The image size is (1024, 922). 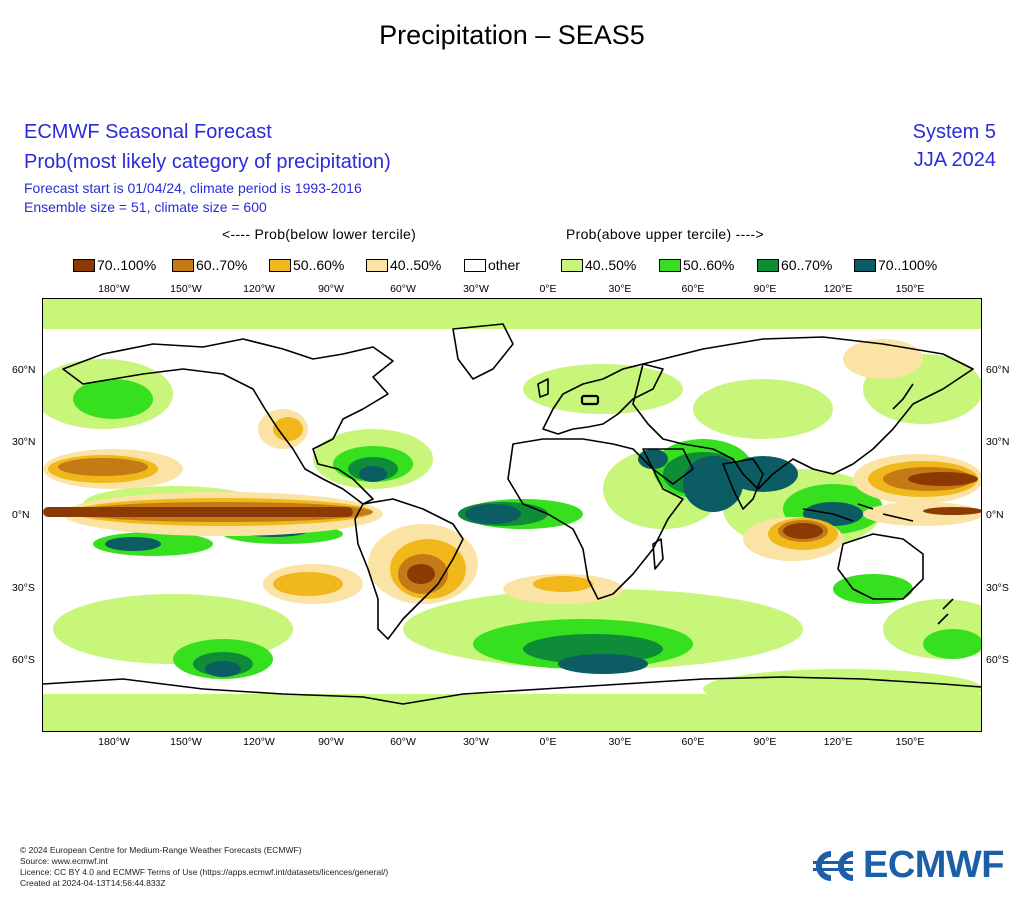 I want to click on legend-below-label: <---- Prob(below lower tercile), so click(x=319, y=234).